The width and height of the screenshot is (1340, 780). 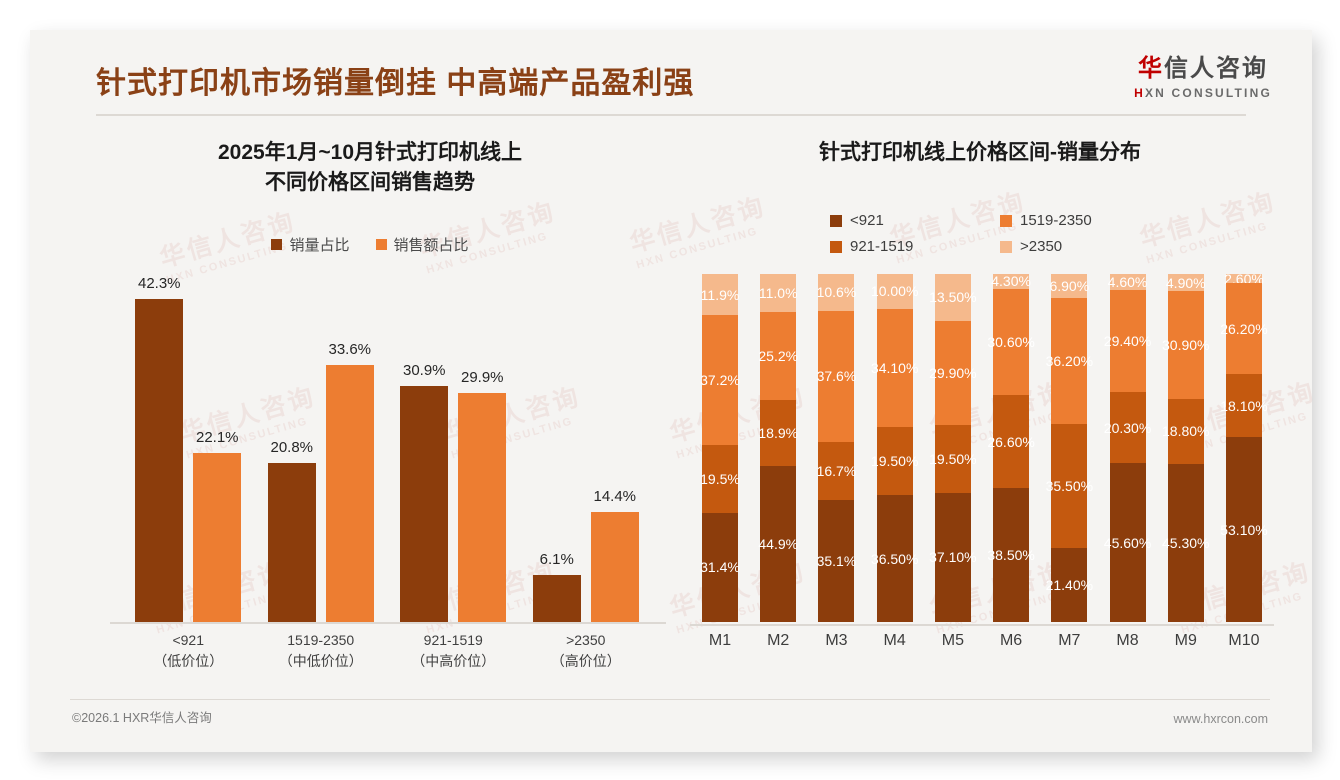 What do you see at coordinates (953, 557) in the screenshot?
I see `segment-<921-M5: 37.10%` at bounding box center [953, 557].